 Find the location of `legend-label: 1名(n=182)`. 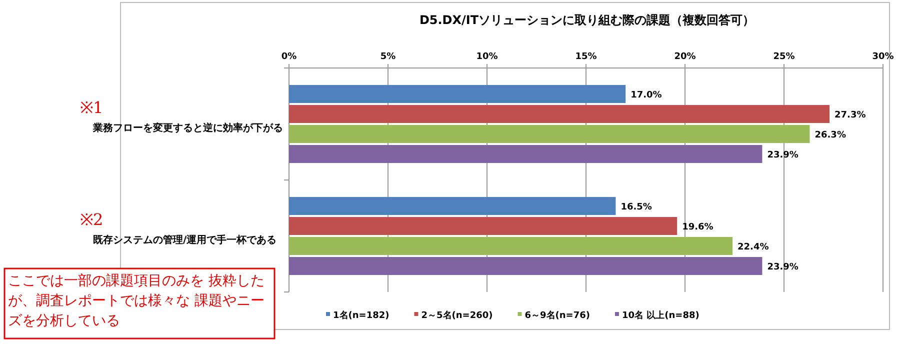

legend-label: 1名(n=182) is located at coordinates (361, 315).